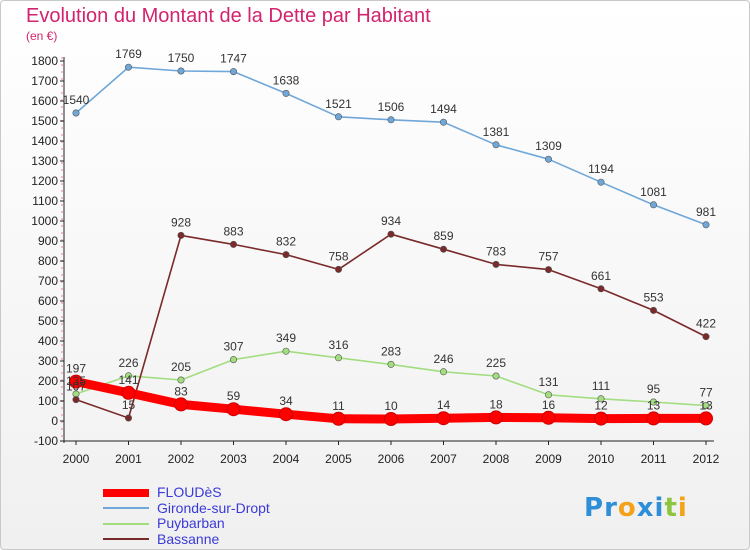 The image size is (750, 550). Describe the element at coordinates (627, 508) in the screenshot. I see `logo-letter: o` at that location.